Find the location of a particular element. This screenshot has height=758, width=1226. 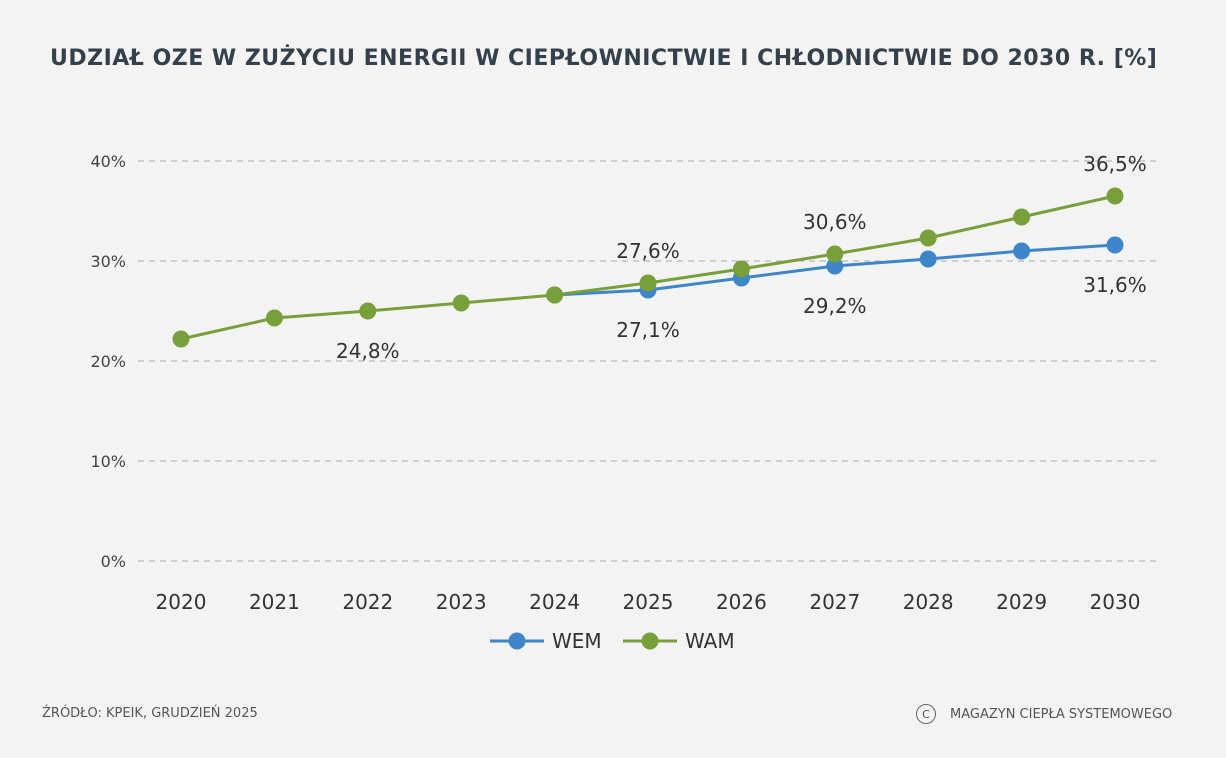

y-tick-label: 0% is located at coordinates (113, 561).